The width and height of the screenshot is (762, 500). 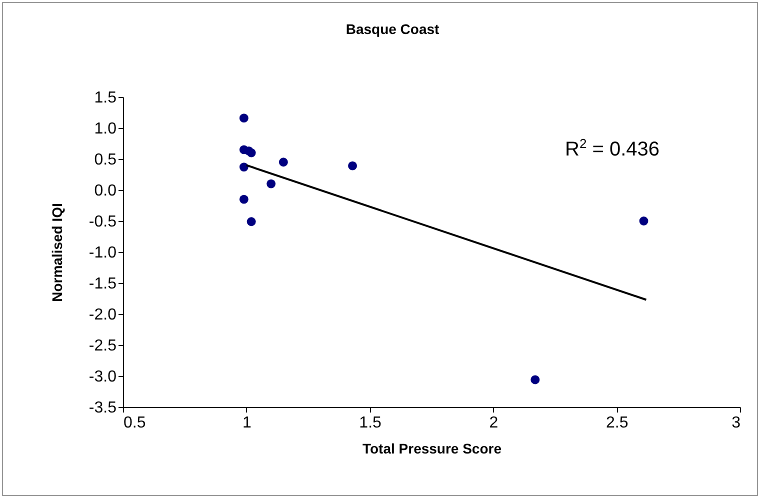 I want to click on x-tick-label: 0.5, so click(x=135, y=423).